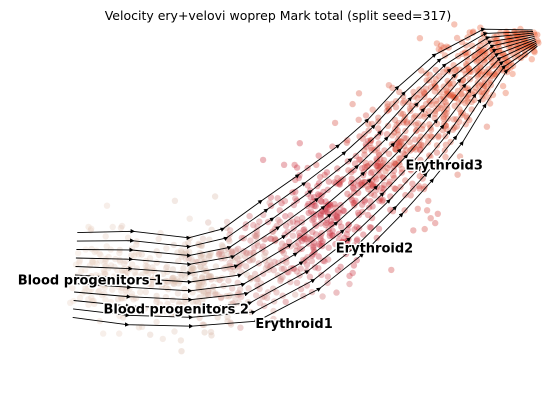  What do you see at coordinates (175, 310) in the screenshot?
I see `cluster-label-blood-progenitors-2: Blood progenitors 2` at bounding box center [175, 310].